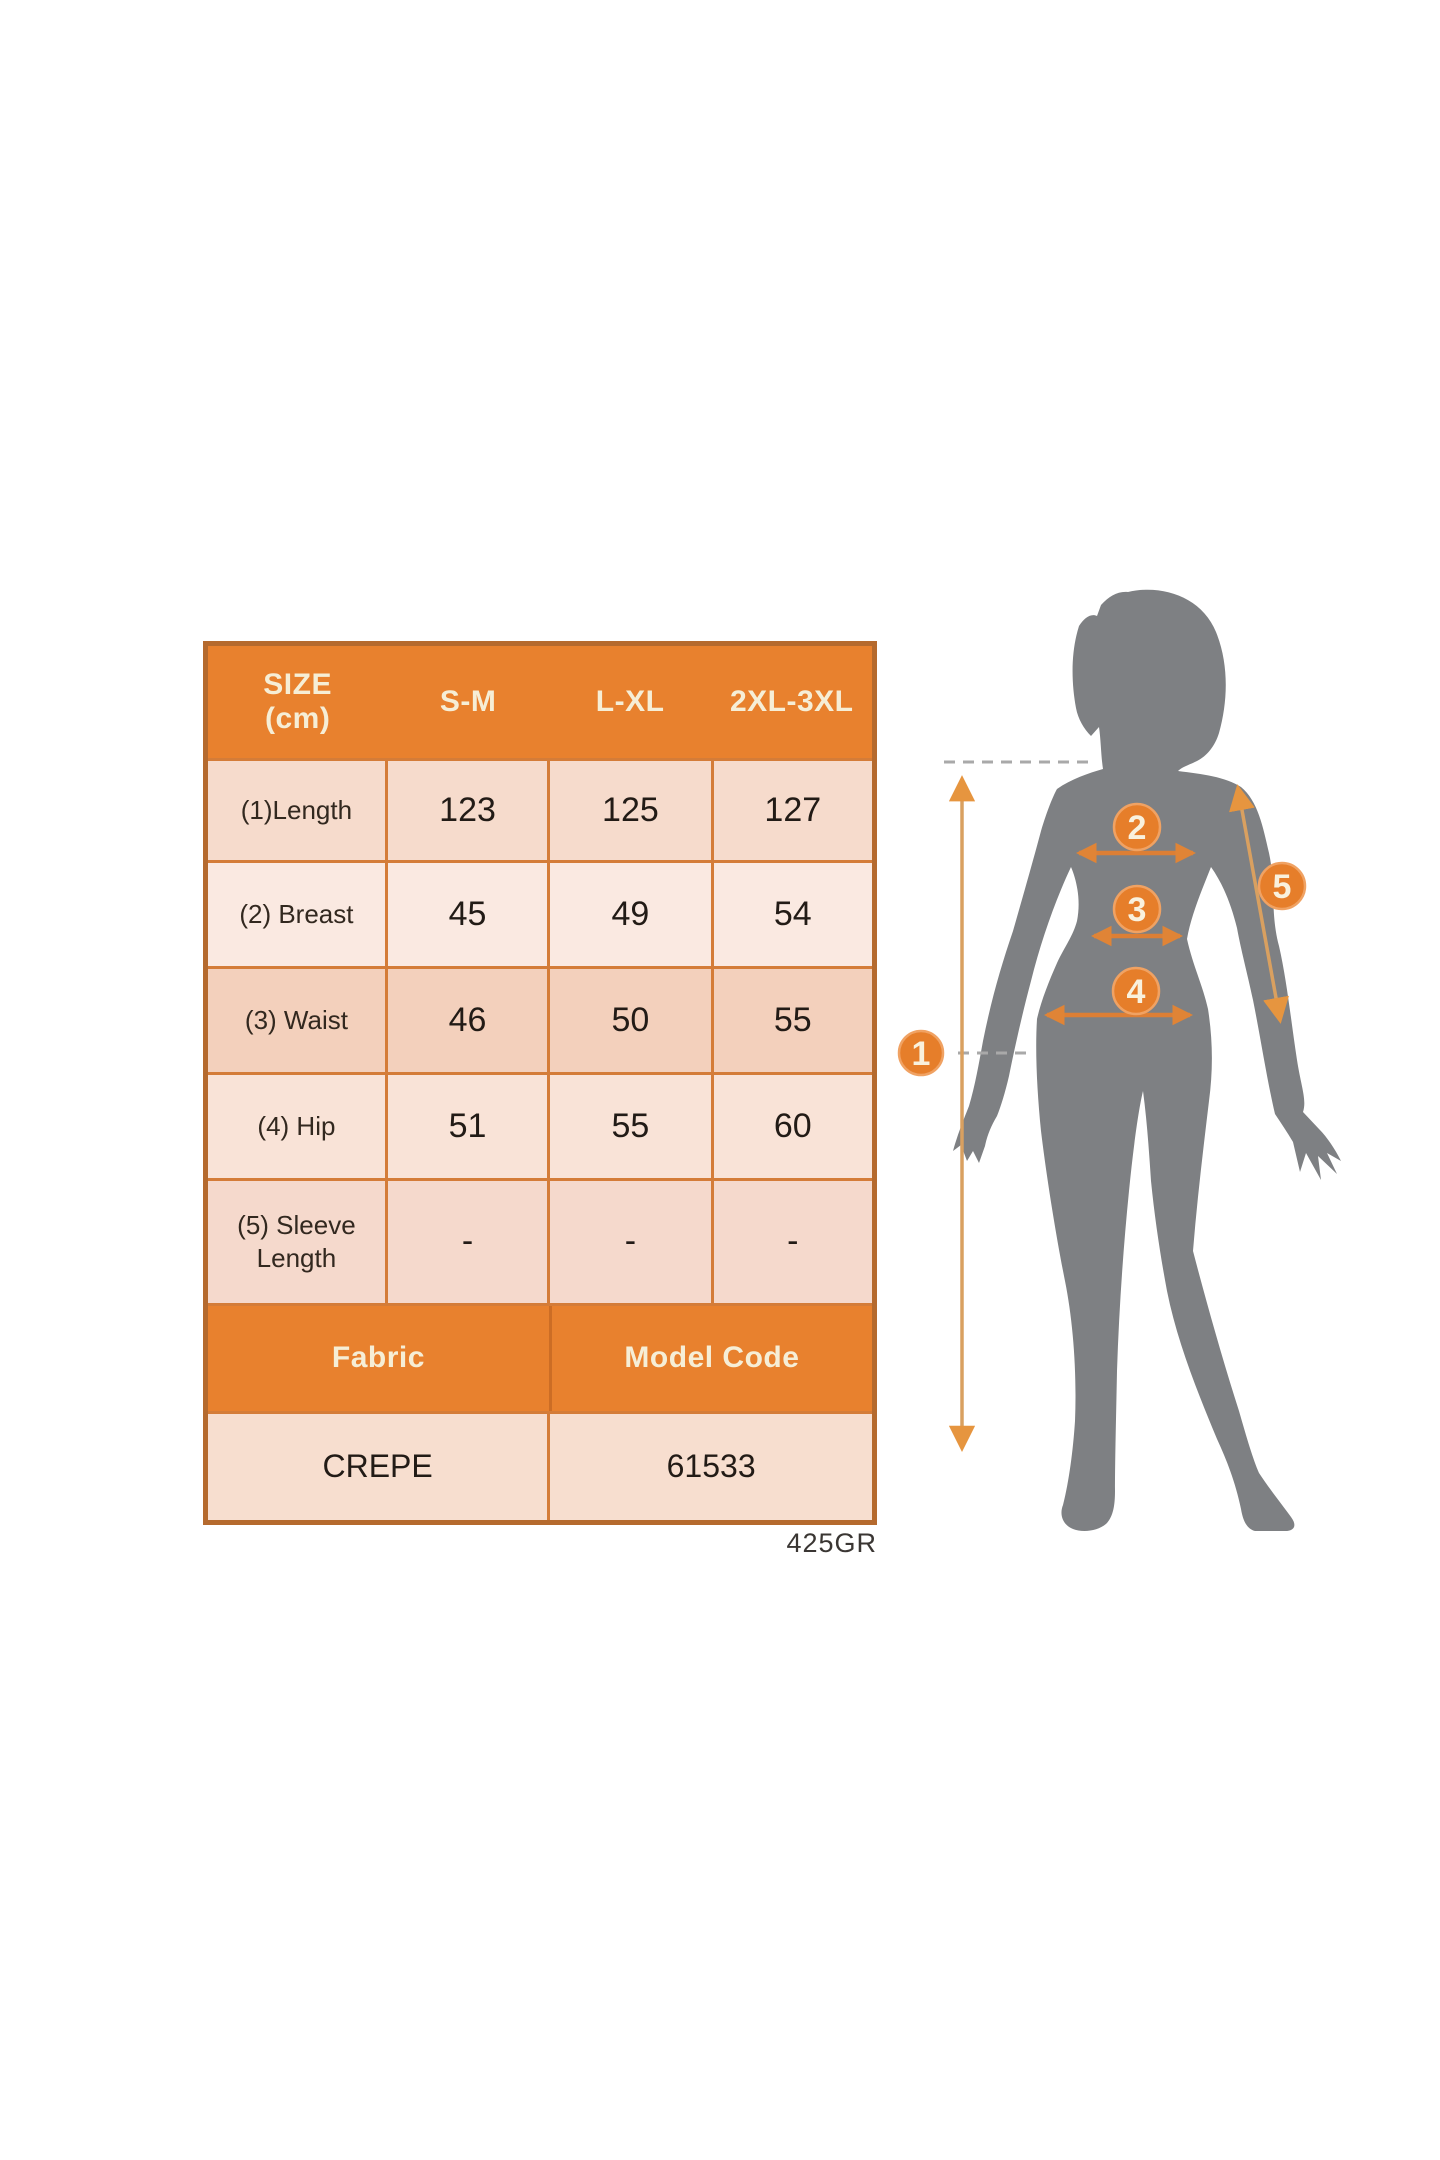 The height and width of the screenshot is (2160, 1440). I want to click on value-breast-sm: 45, so click(467, 914).